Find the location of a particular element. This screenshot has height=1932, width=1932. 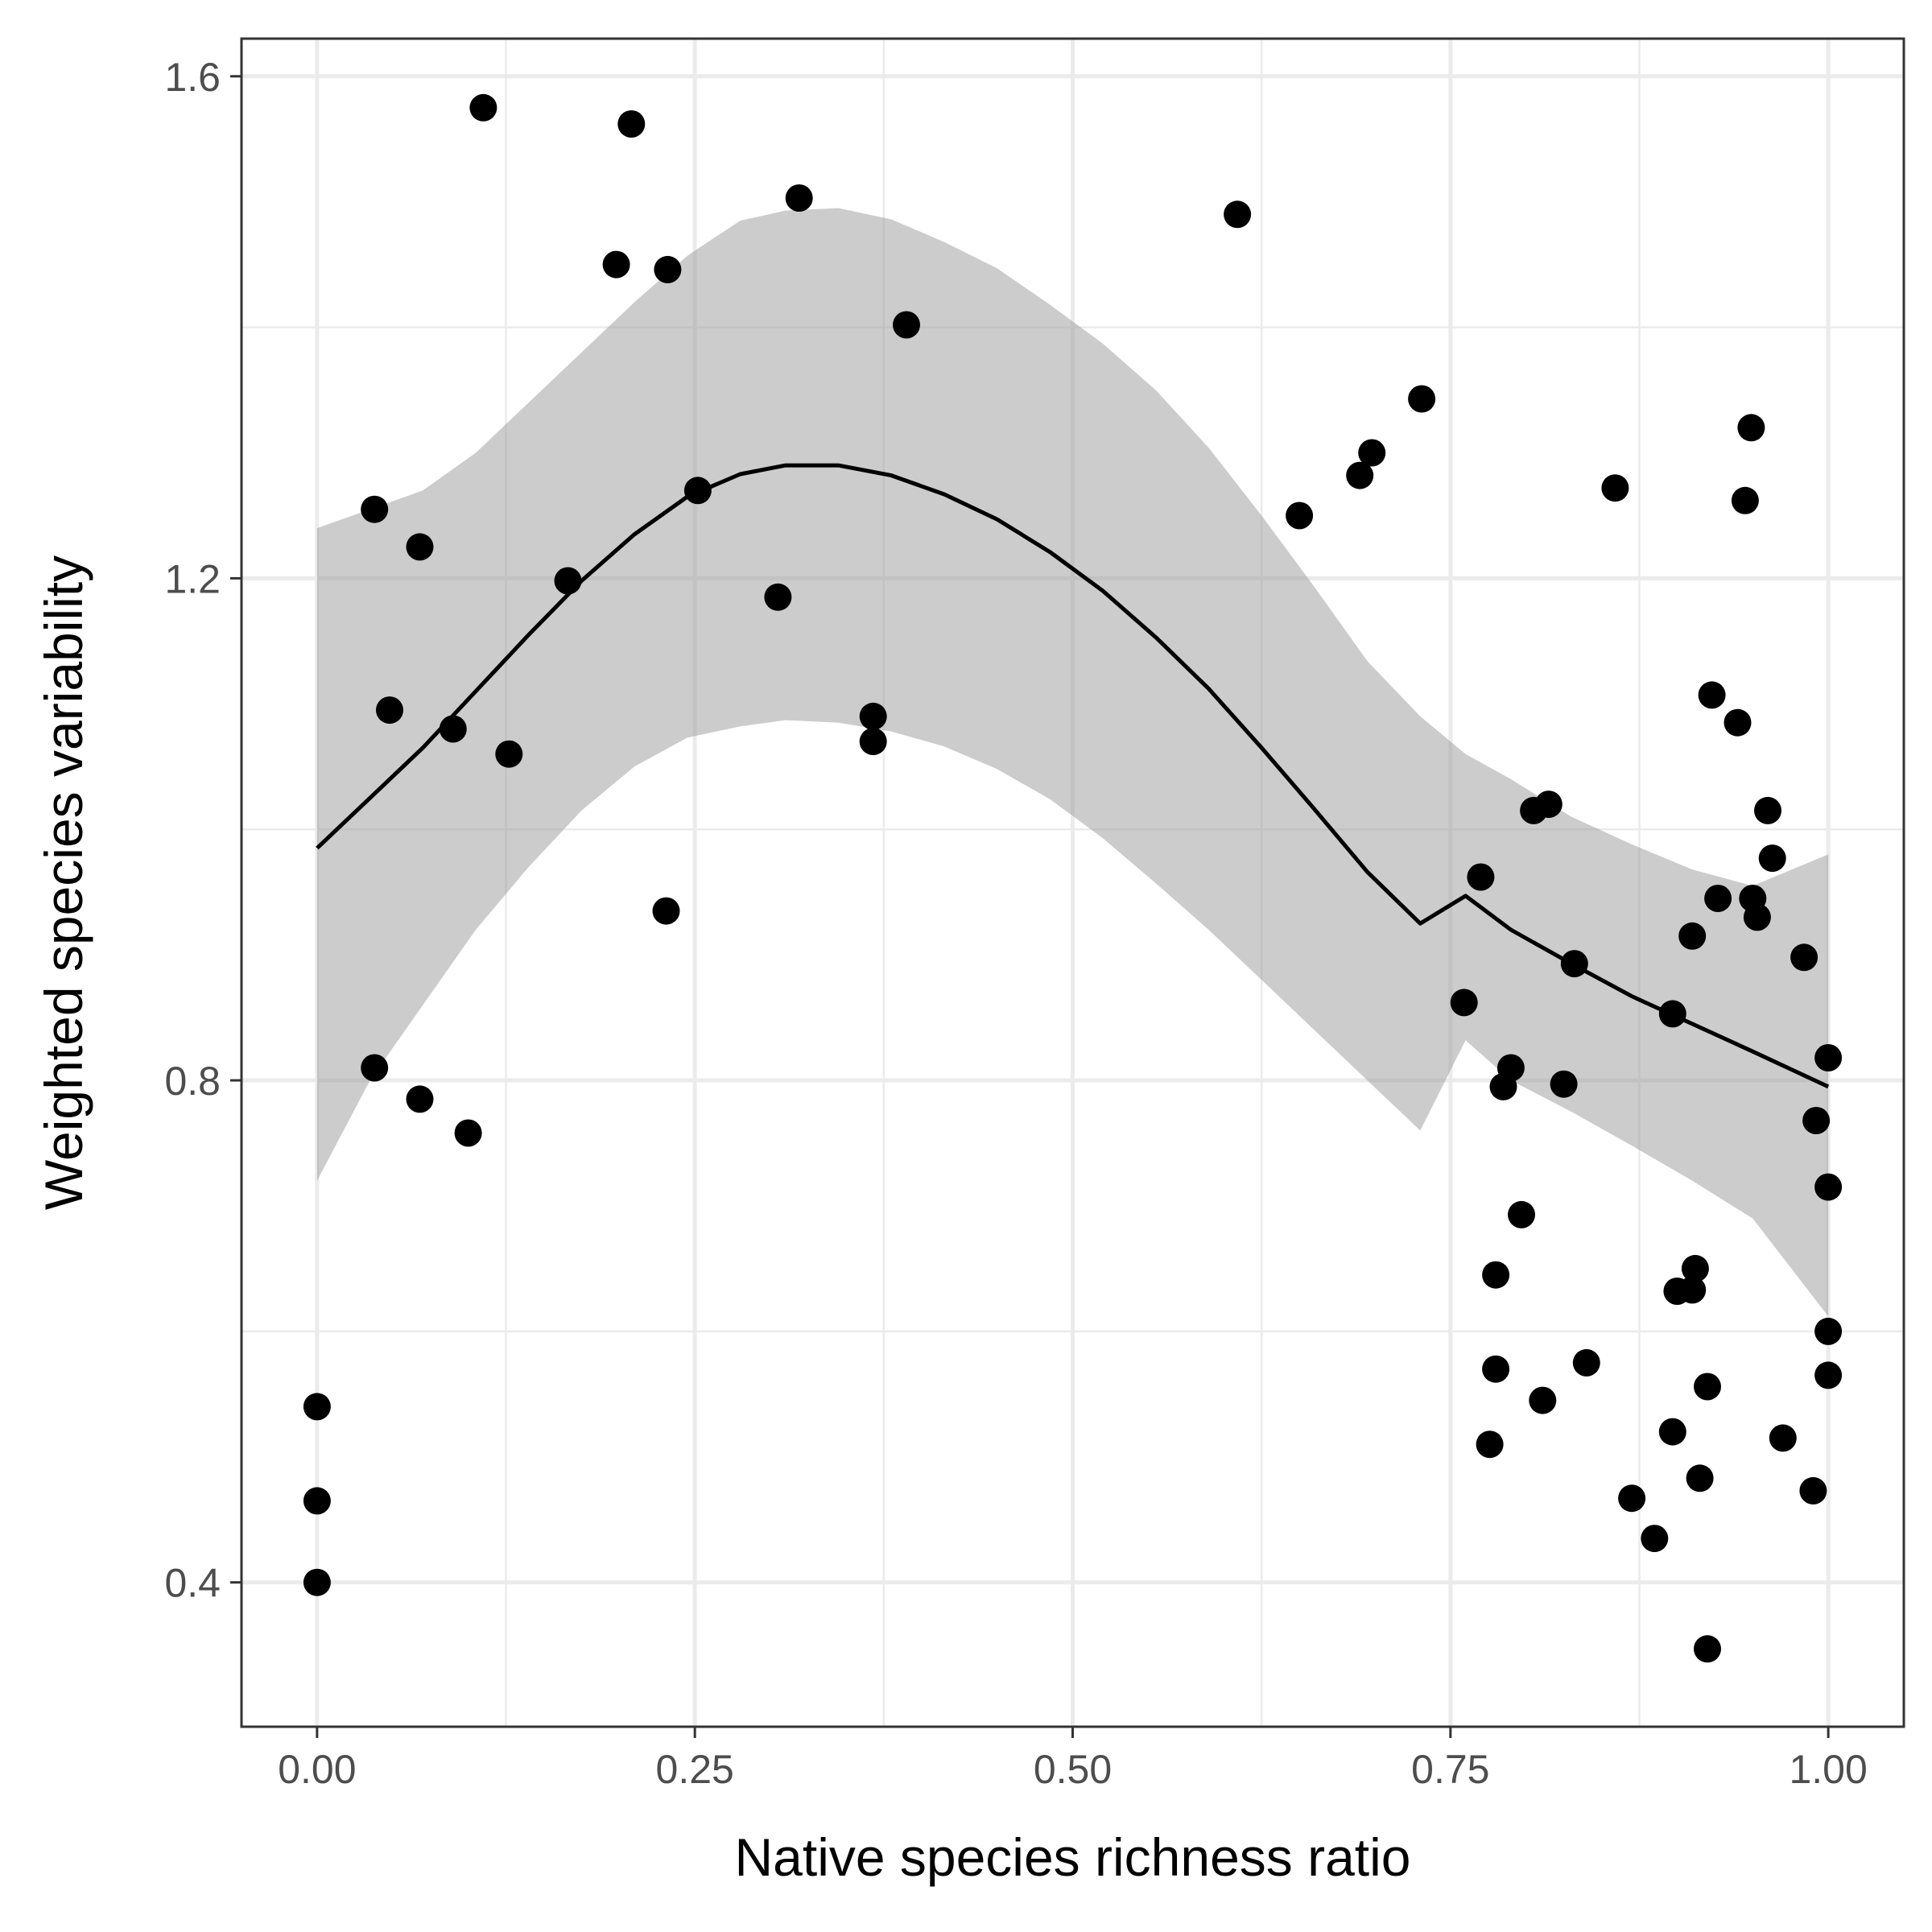

x-axis: 0.00 0.25 0.50 0.75 1.00 is located at coordinates (1073, 1759).